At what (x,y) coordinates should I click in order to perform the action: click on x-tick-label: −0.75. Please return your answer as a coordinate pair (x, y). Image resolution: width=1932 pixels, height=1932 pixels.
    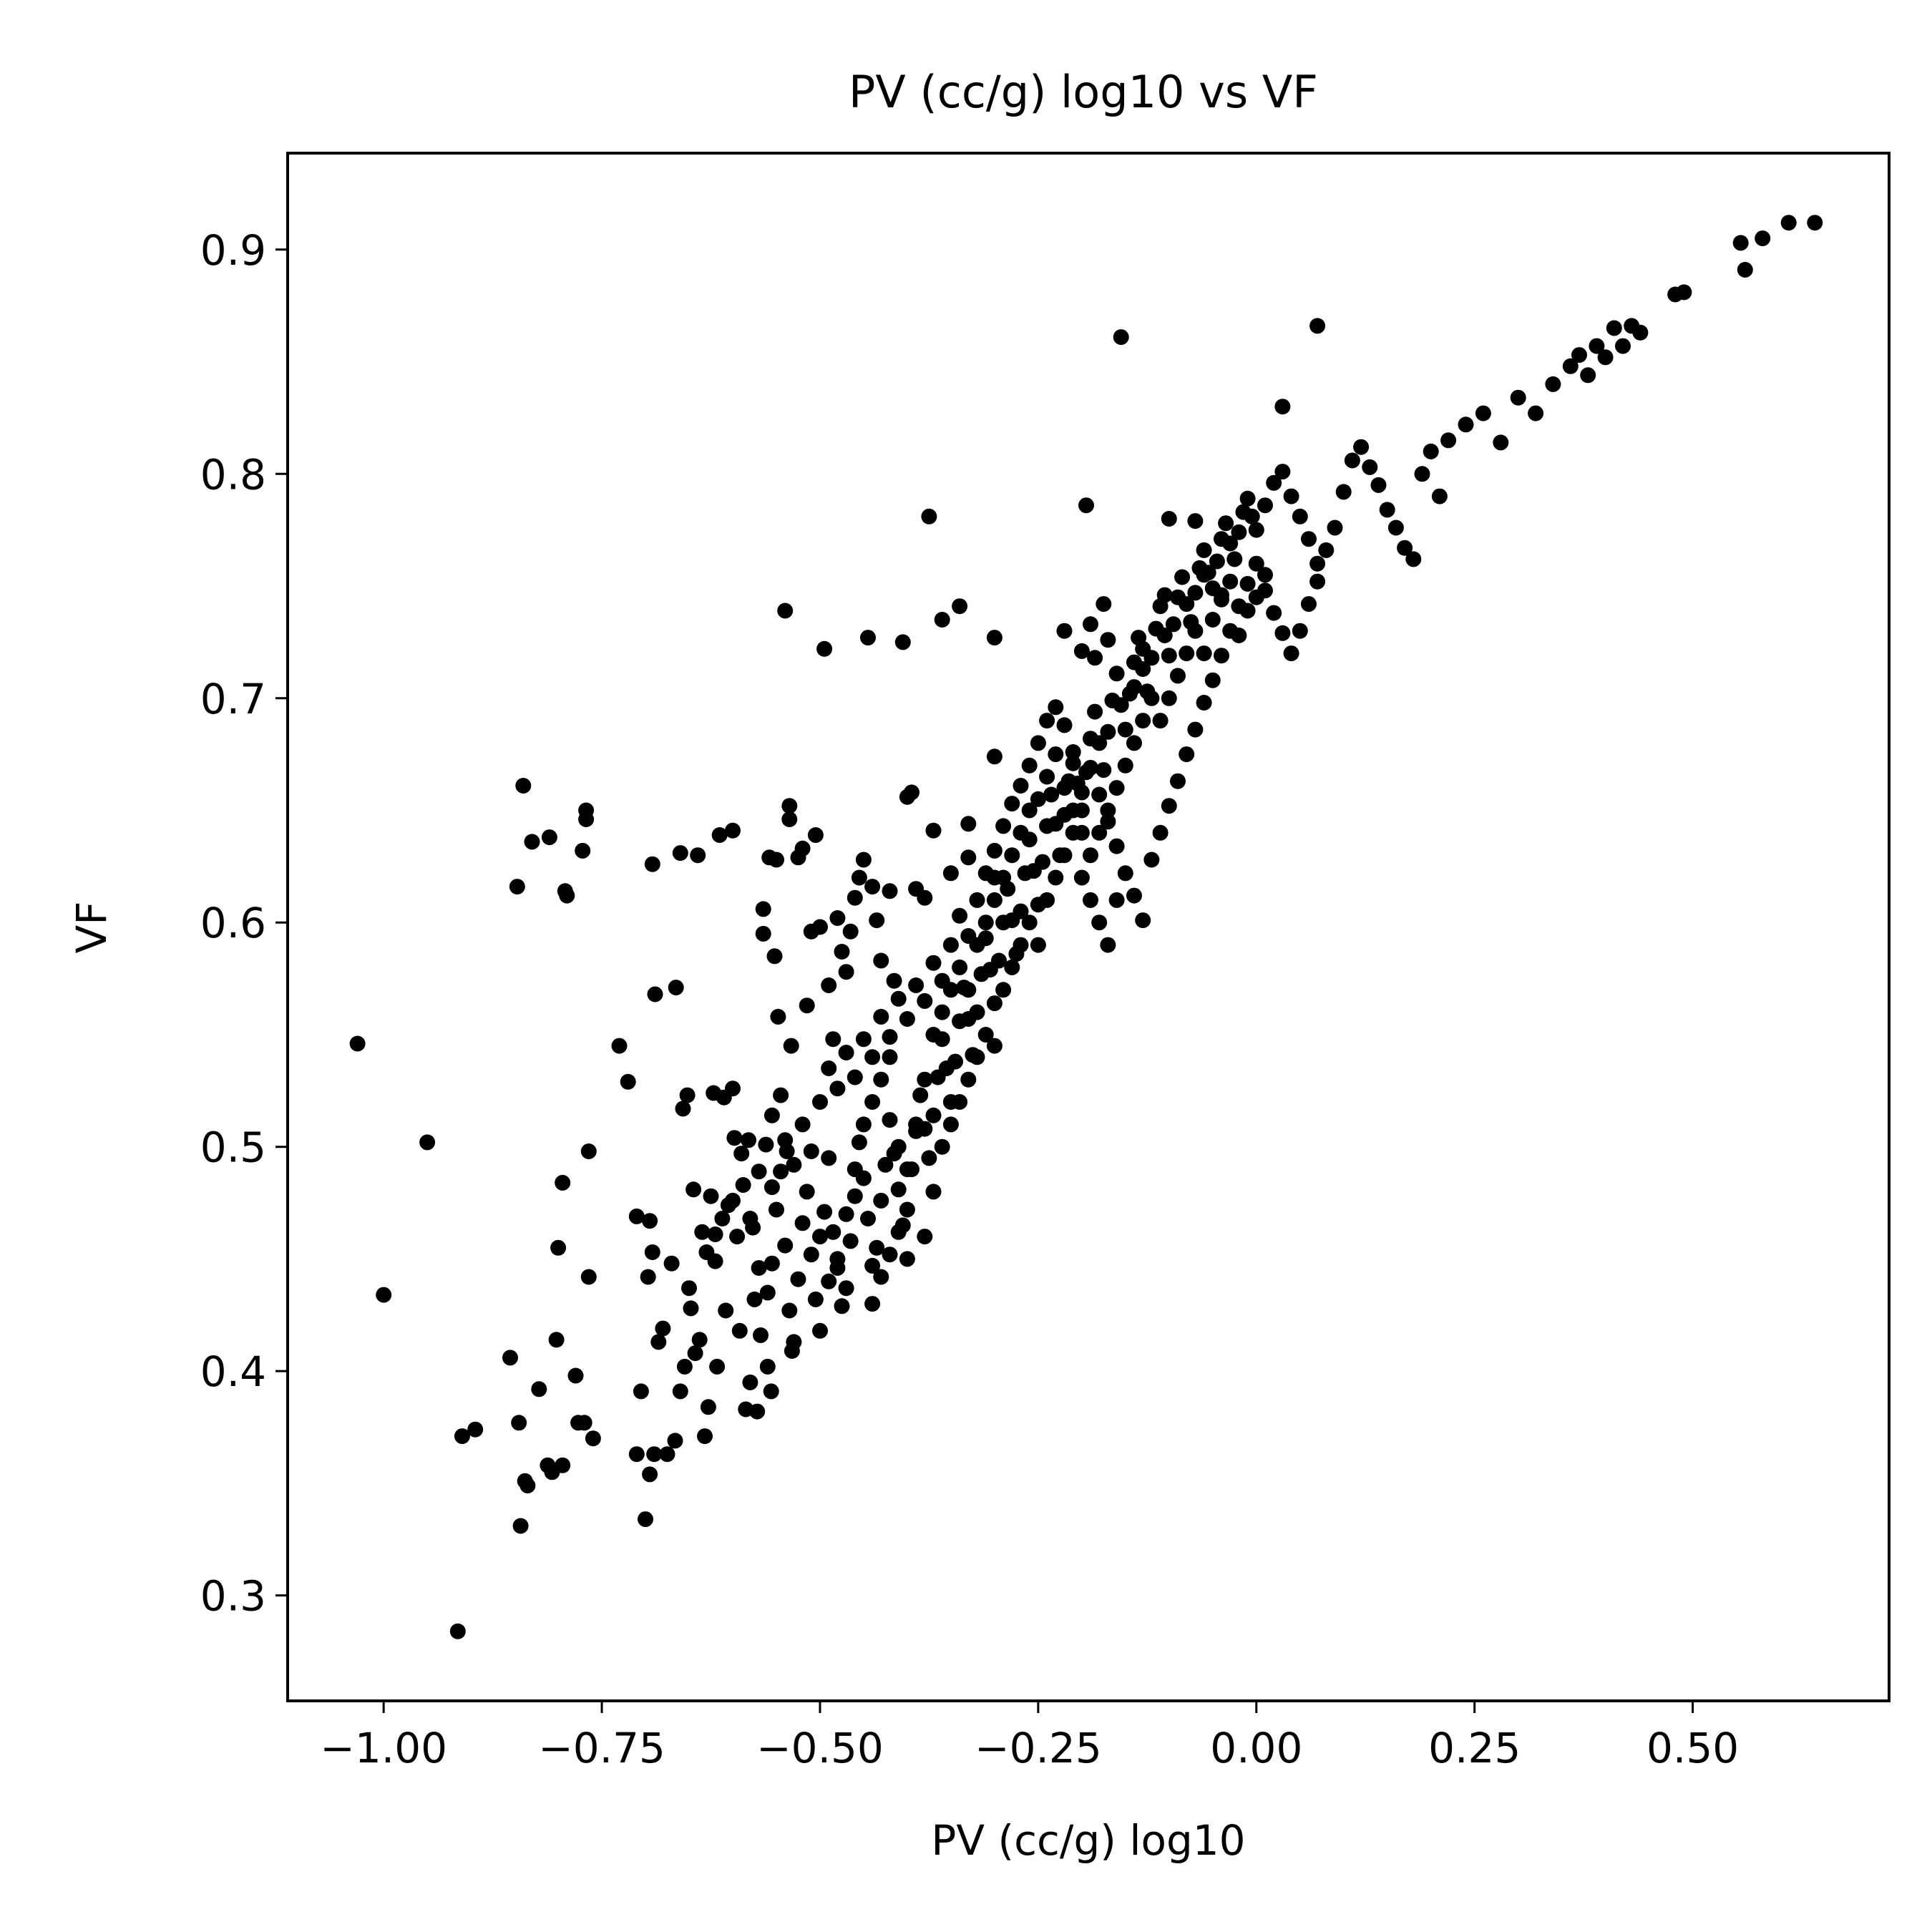
    Looking at the image, I should click on (601, 1748).